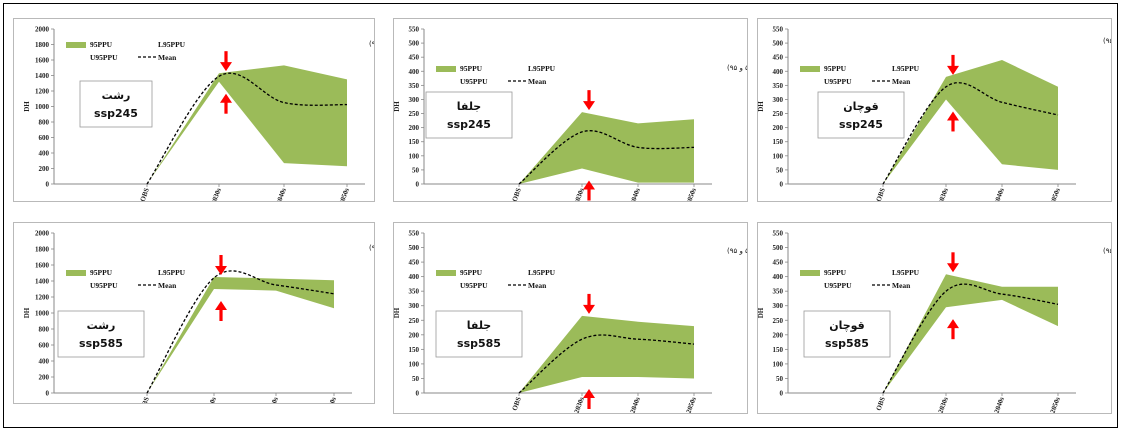 This screenshot has height=433, width=1123. Describe the element at coordinates (44, 138) in the screenshot. I see `y-tick-label: 600` at that location.